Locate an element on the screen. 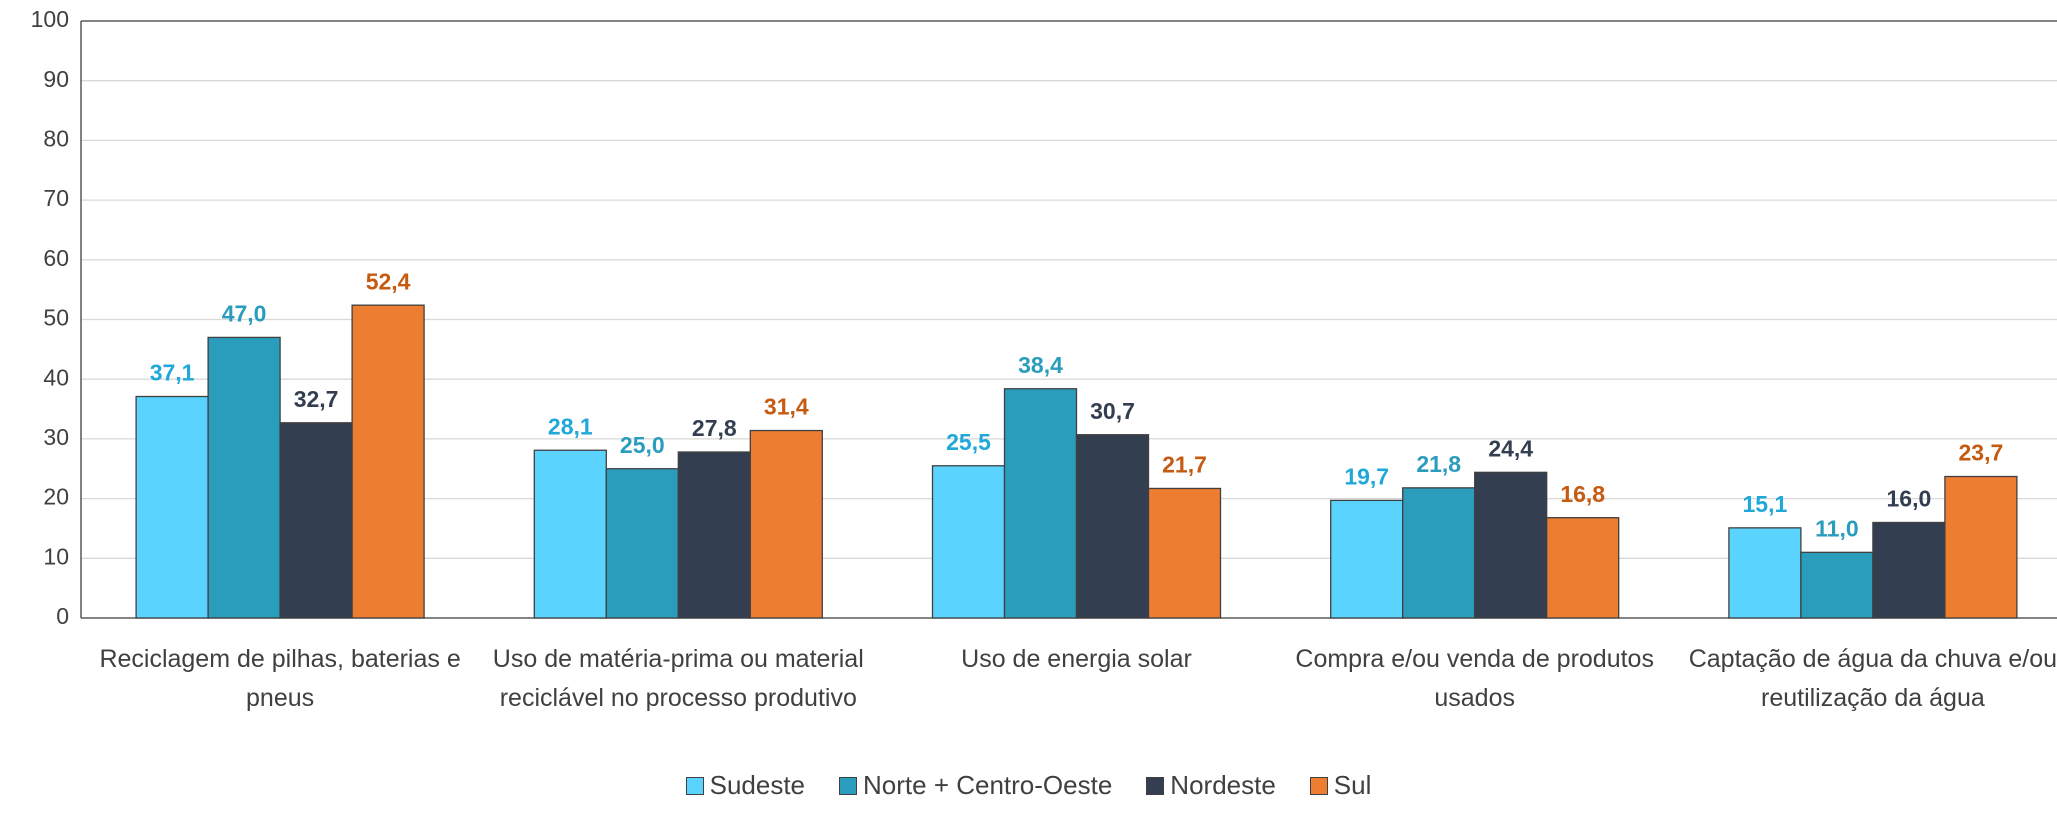 Image resolution: width=2057 pixels, height=814 pixels. data-label: 25,0 is located at coordinates (642, 445).